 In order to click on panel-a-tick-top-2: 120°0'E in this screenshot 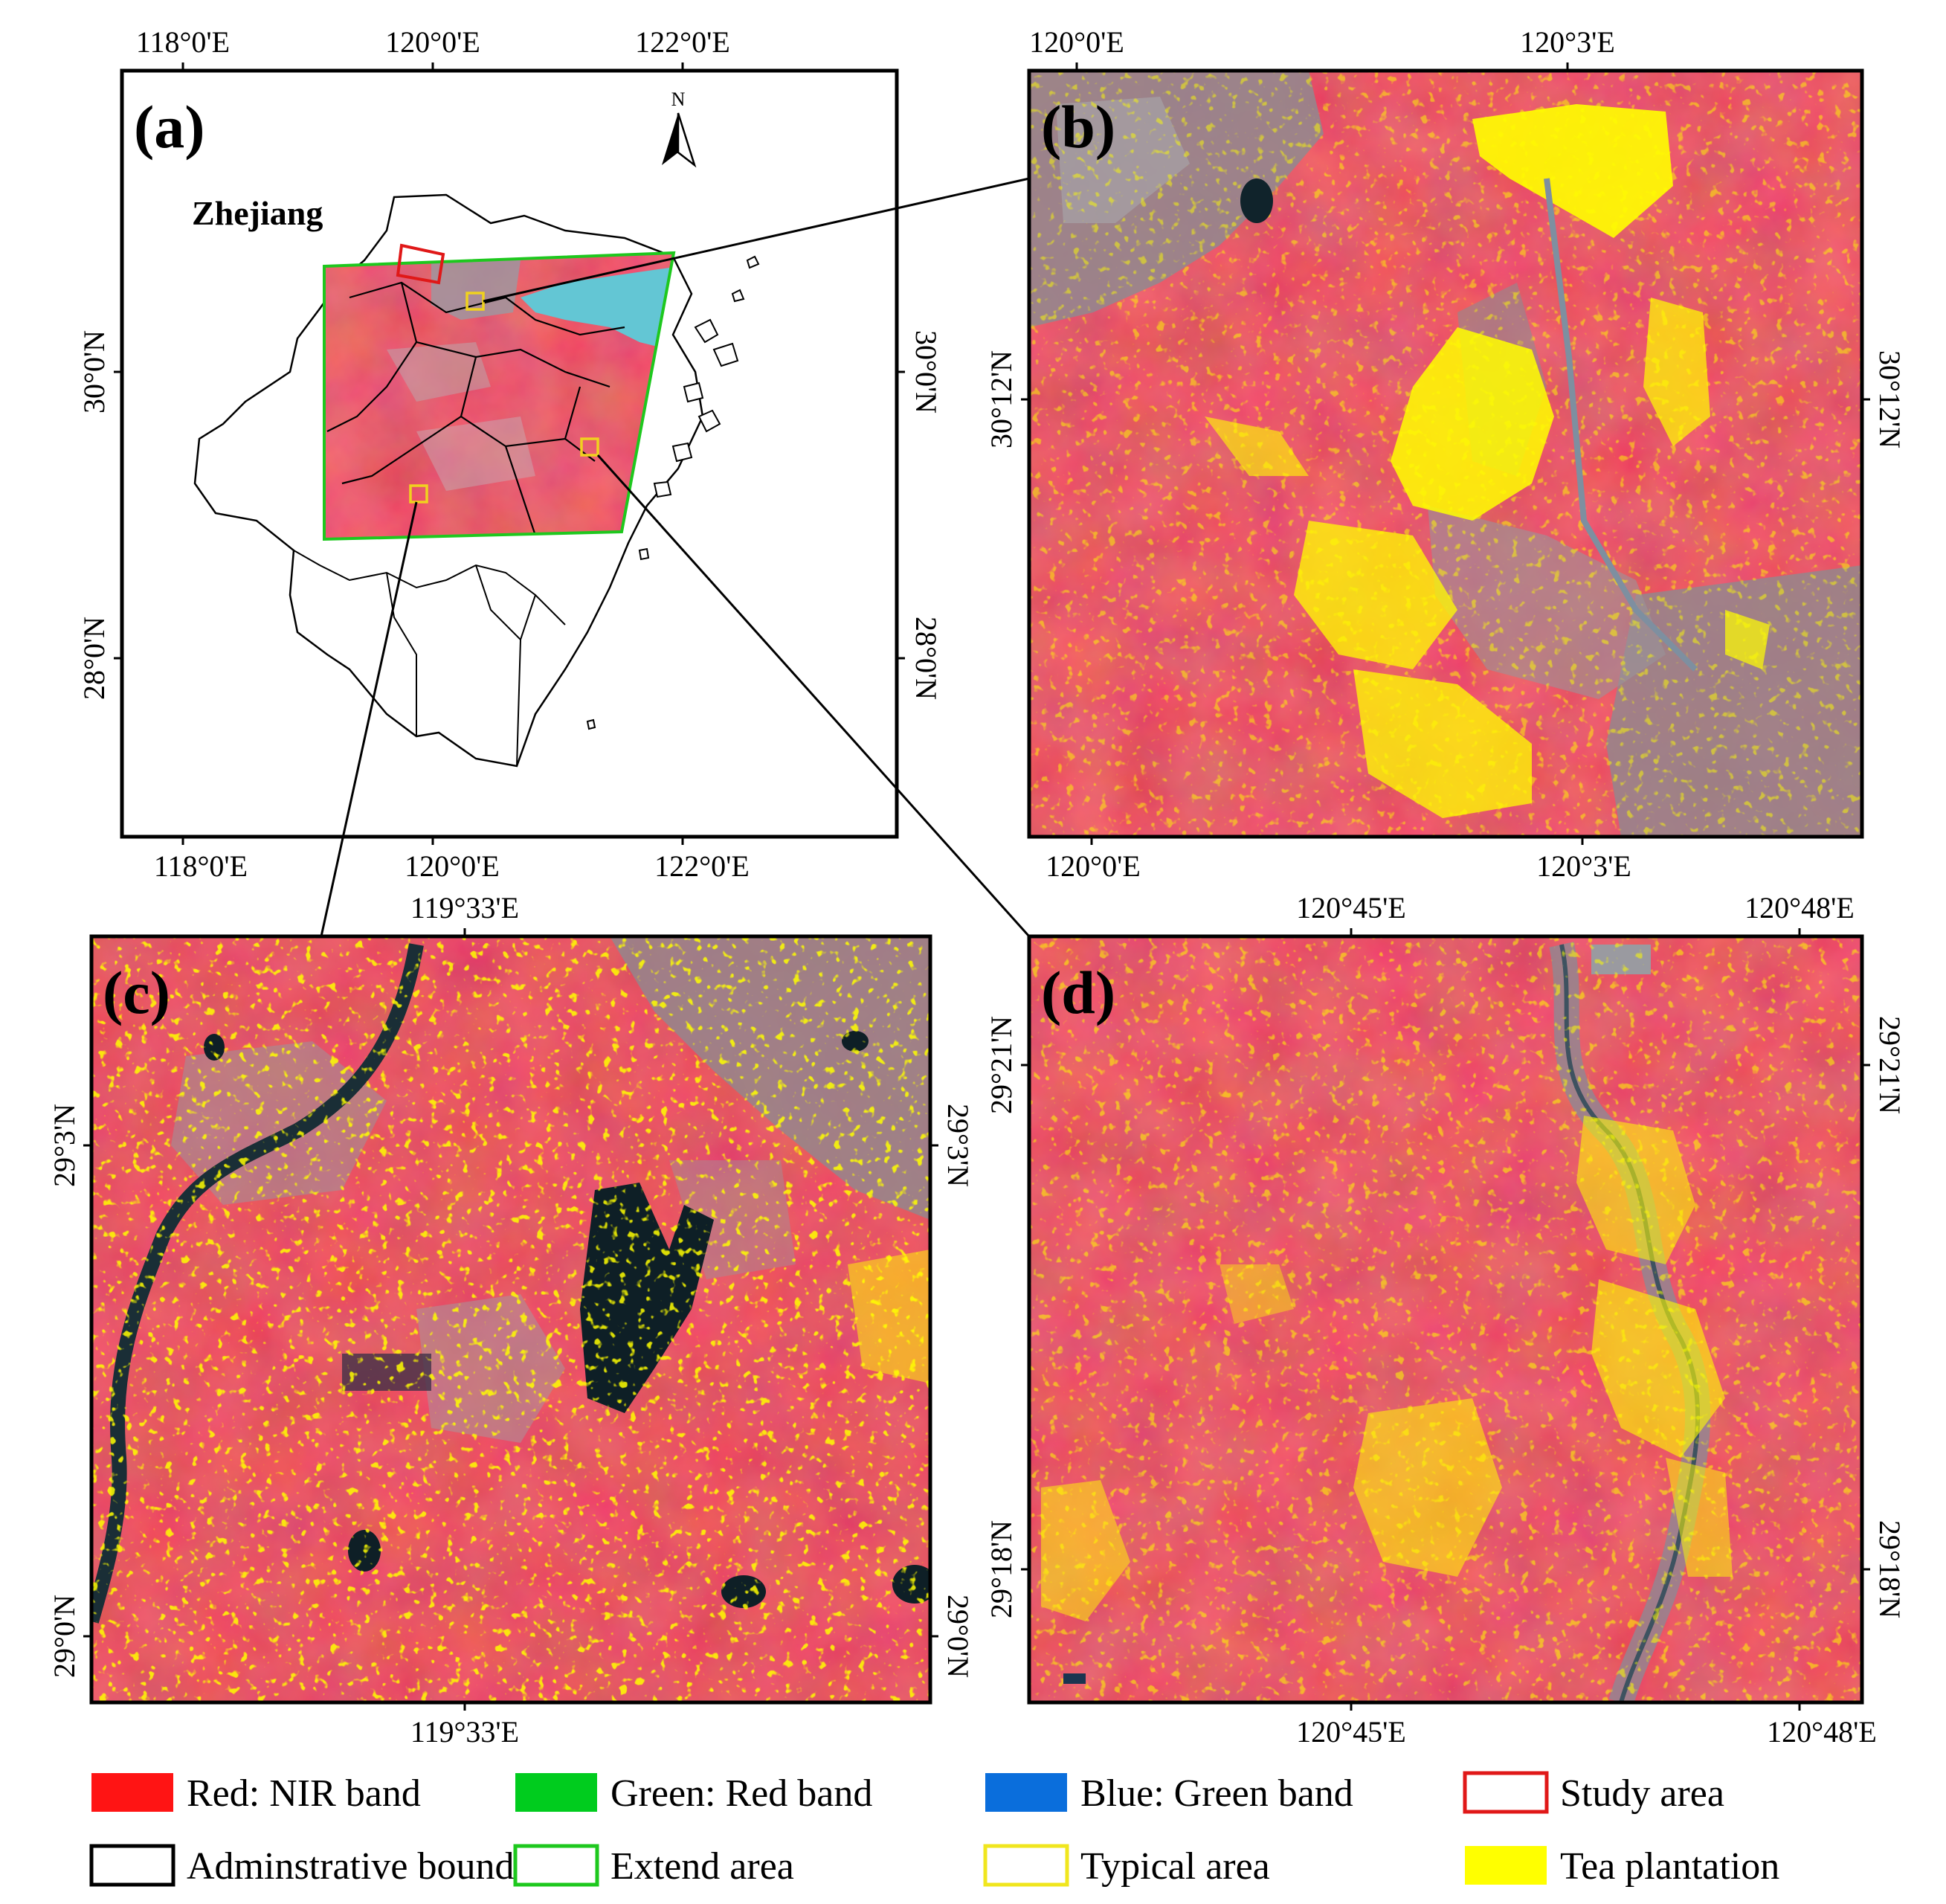, I will do `click(432, 42)`.